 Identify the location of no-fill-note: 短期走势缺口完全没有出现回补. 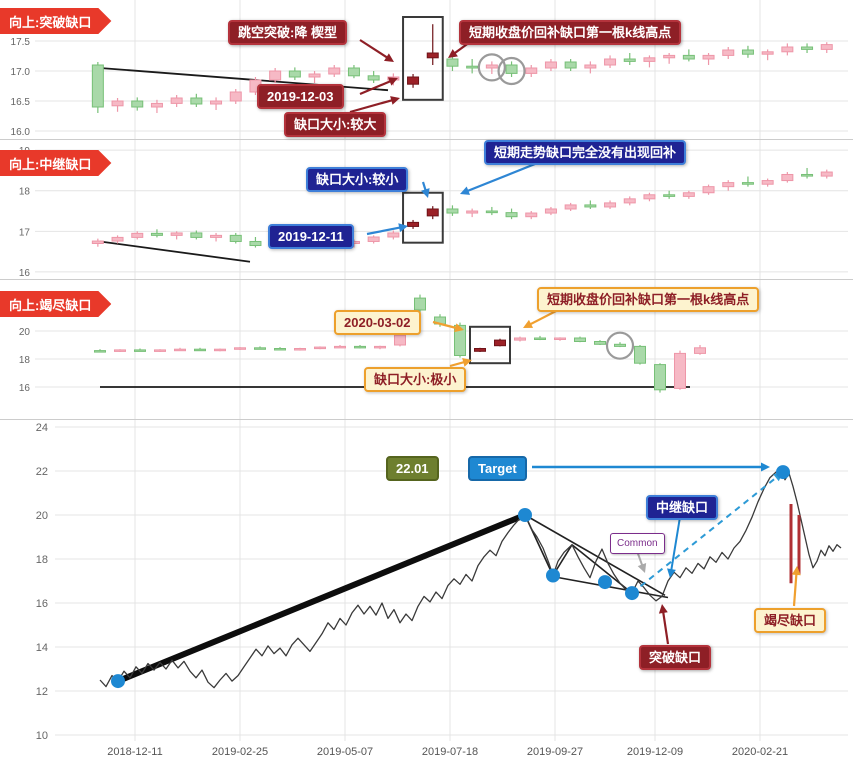
(585, 152).